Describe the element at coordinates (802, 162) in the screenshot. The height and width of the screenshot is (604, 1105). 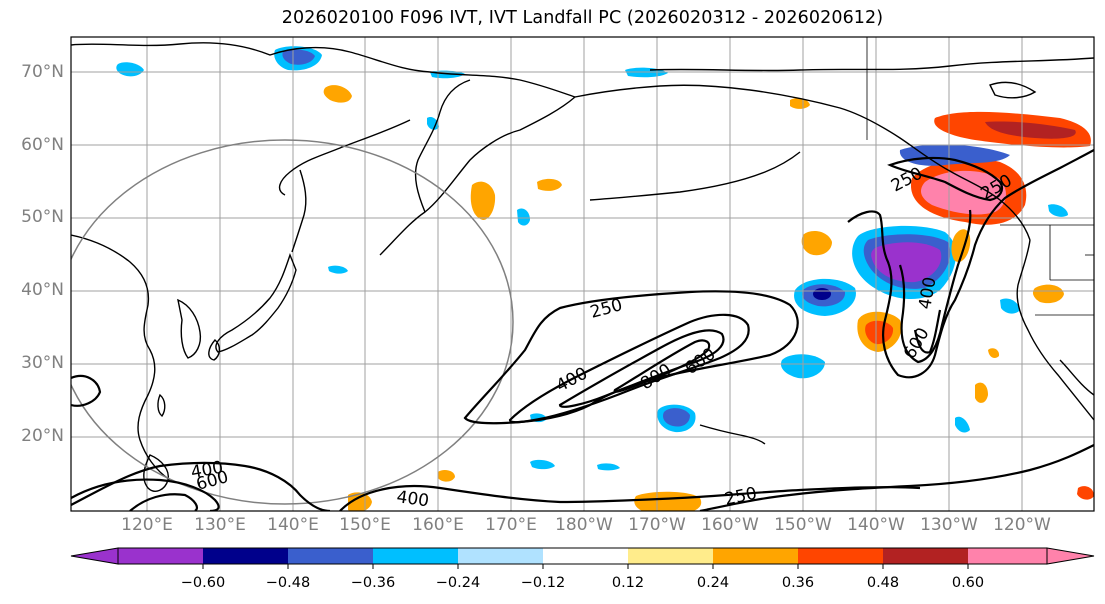
I see `coastline-alaska` at that location.